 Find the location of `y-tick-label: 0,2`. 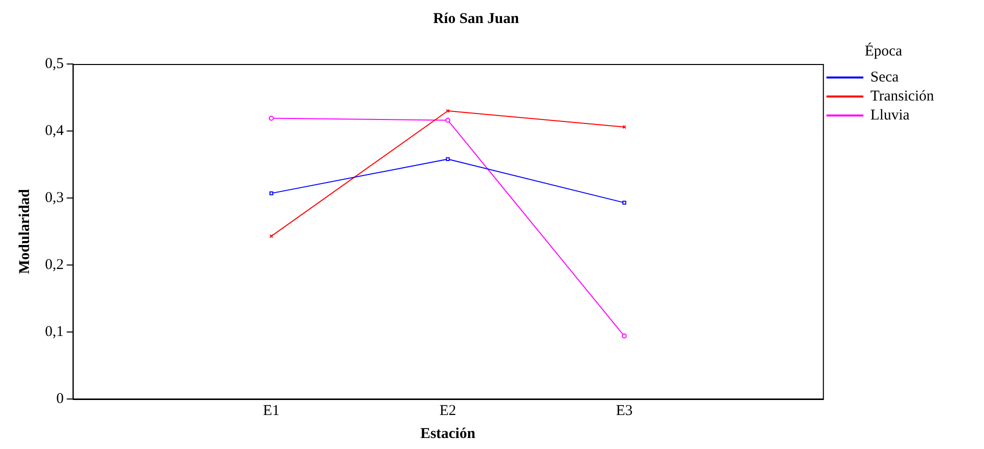

y-tick-label: 0,2 is located at coordinates (54, 264).